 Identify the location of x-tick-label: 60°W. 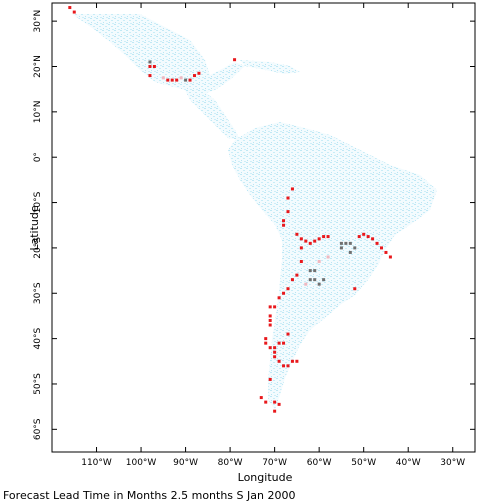
(319, 463).